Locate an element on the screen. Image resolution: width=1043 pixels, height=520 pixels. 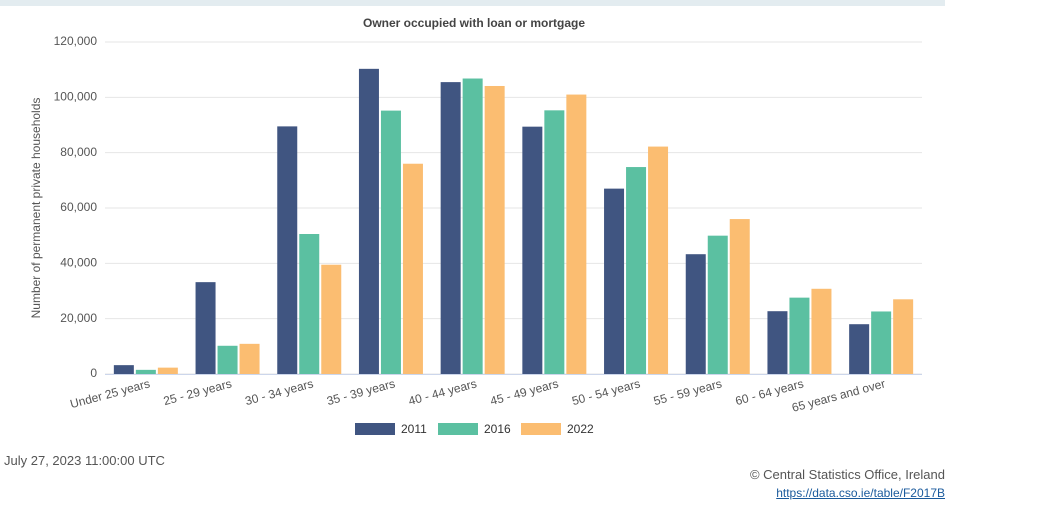
x-tick-label: 35 - 39 years is located at coordinates (360, 392).